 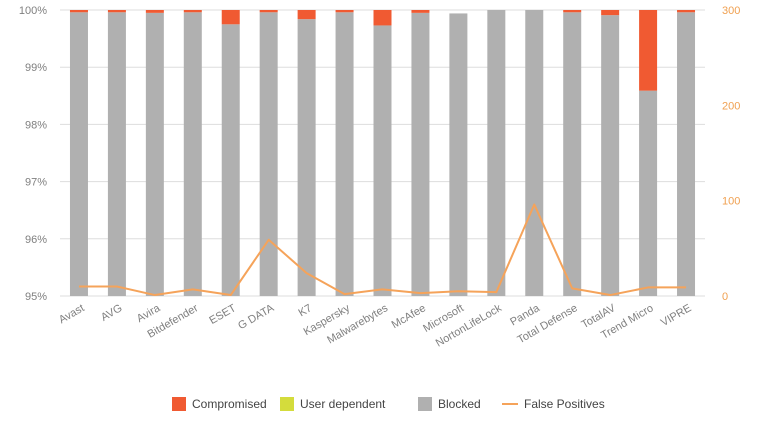 I want to click on legend-label: User dependent, so click(x=343, y=404).